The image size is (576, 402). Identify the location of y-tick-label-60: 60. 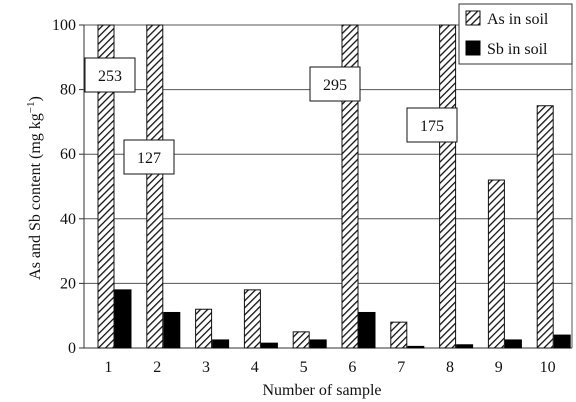
(68, 154).